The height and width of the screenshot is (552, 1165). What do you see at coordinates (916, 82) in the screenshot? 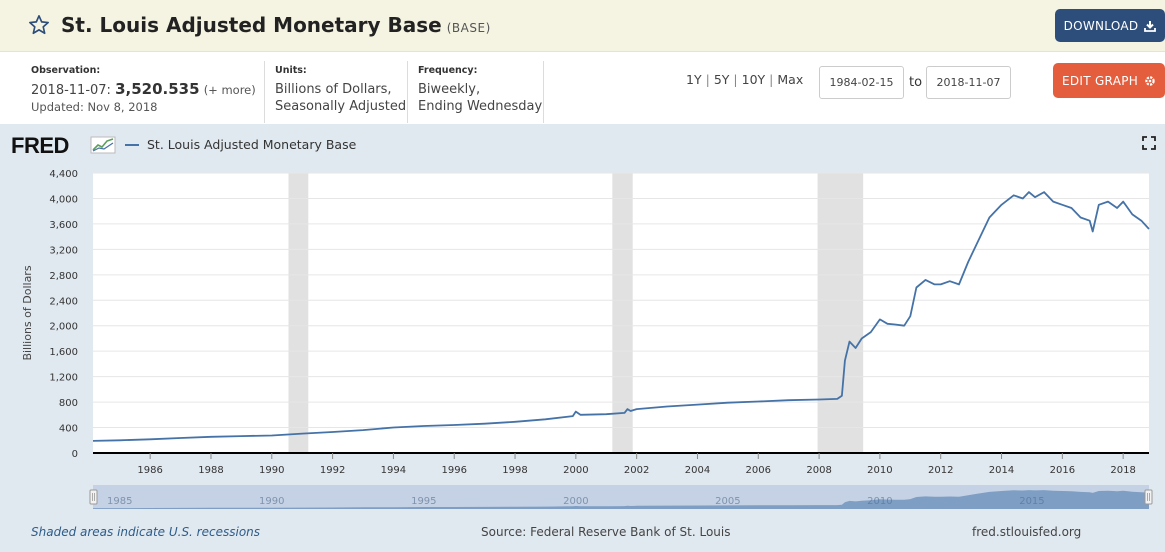
I see `to-label: to` at bounding box center [916, 82].